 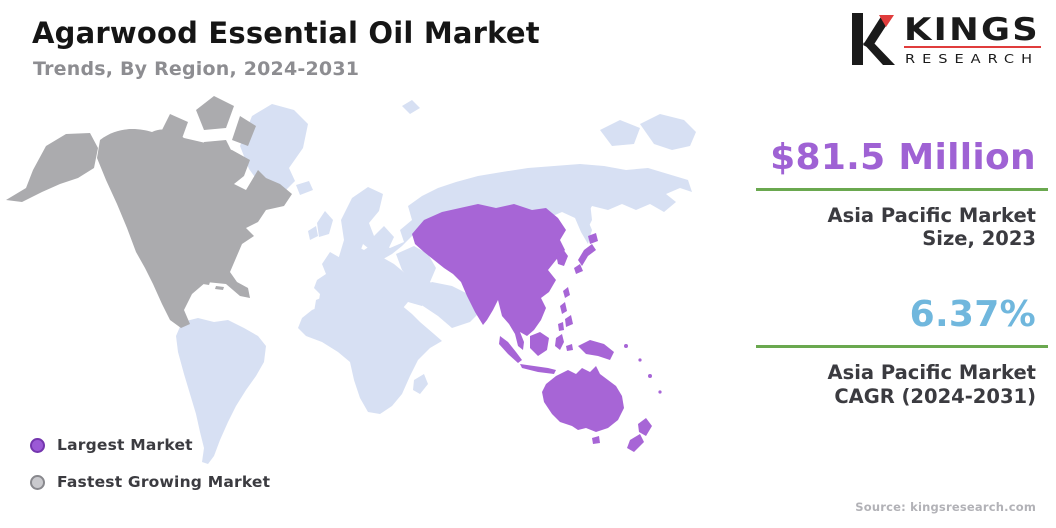 I want to click on fastest-growing-label: Fastest Growing Market, so click(x=164, y=482).